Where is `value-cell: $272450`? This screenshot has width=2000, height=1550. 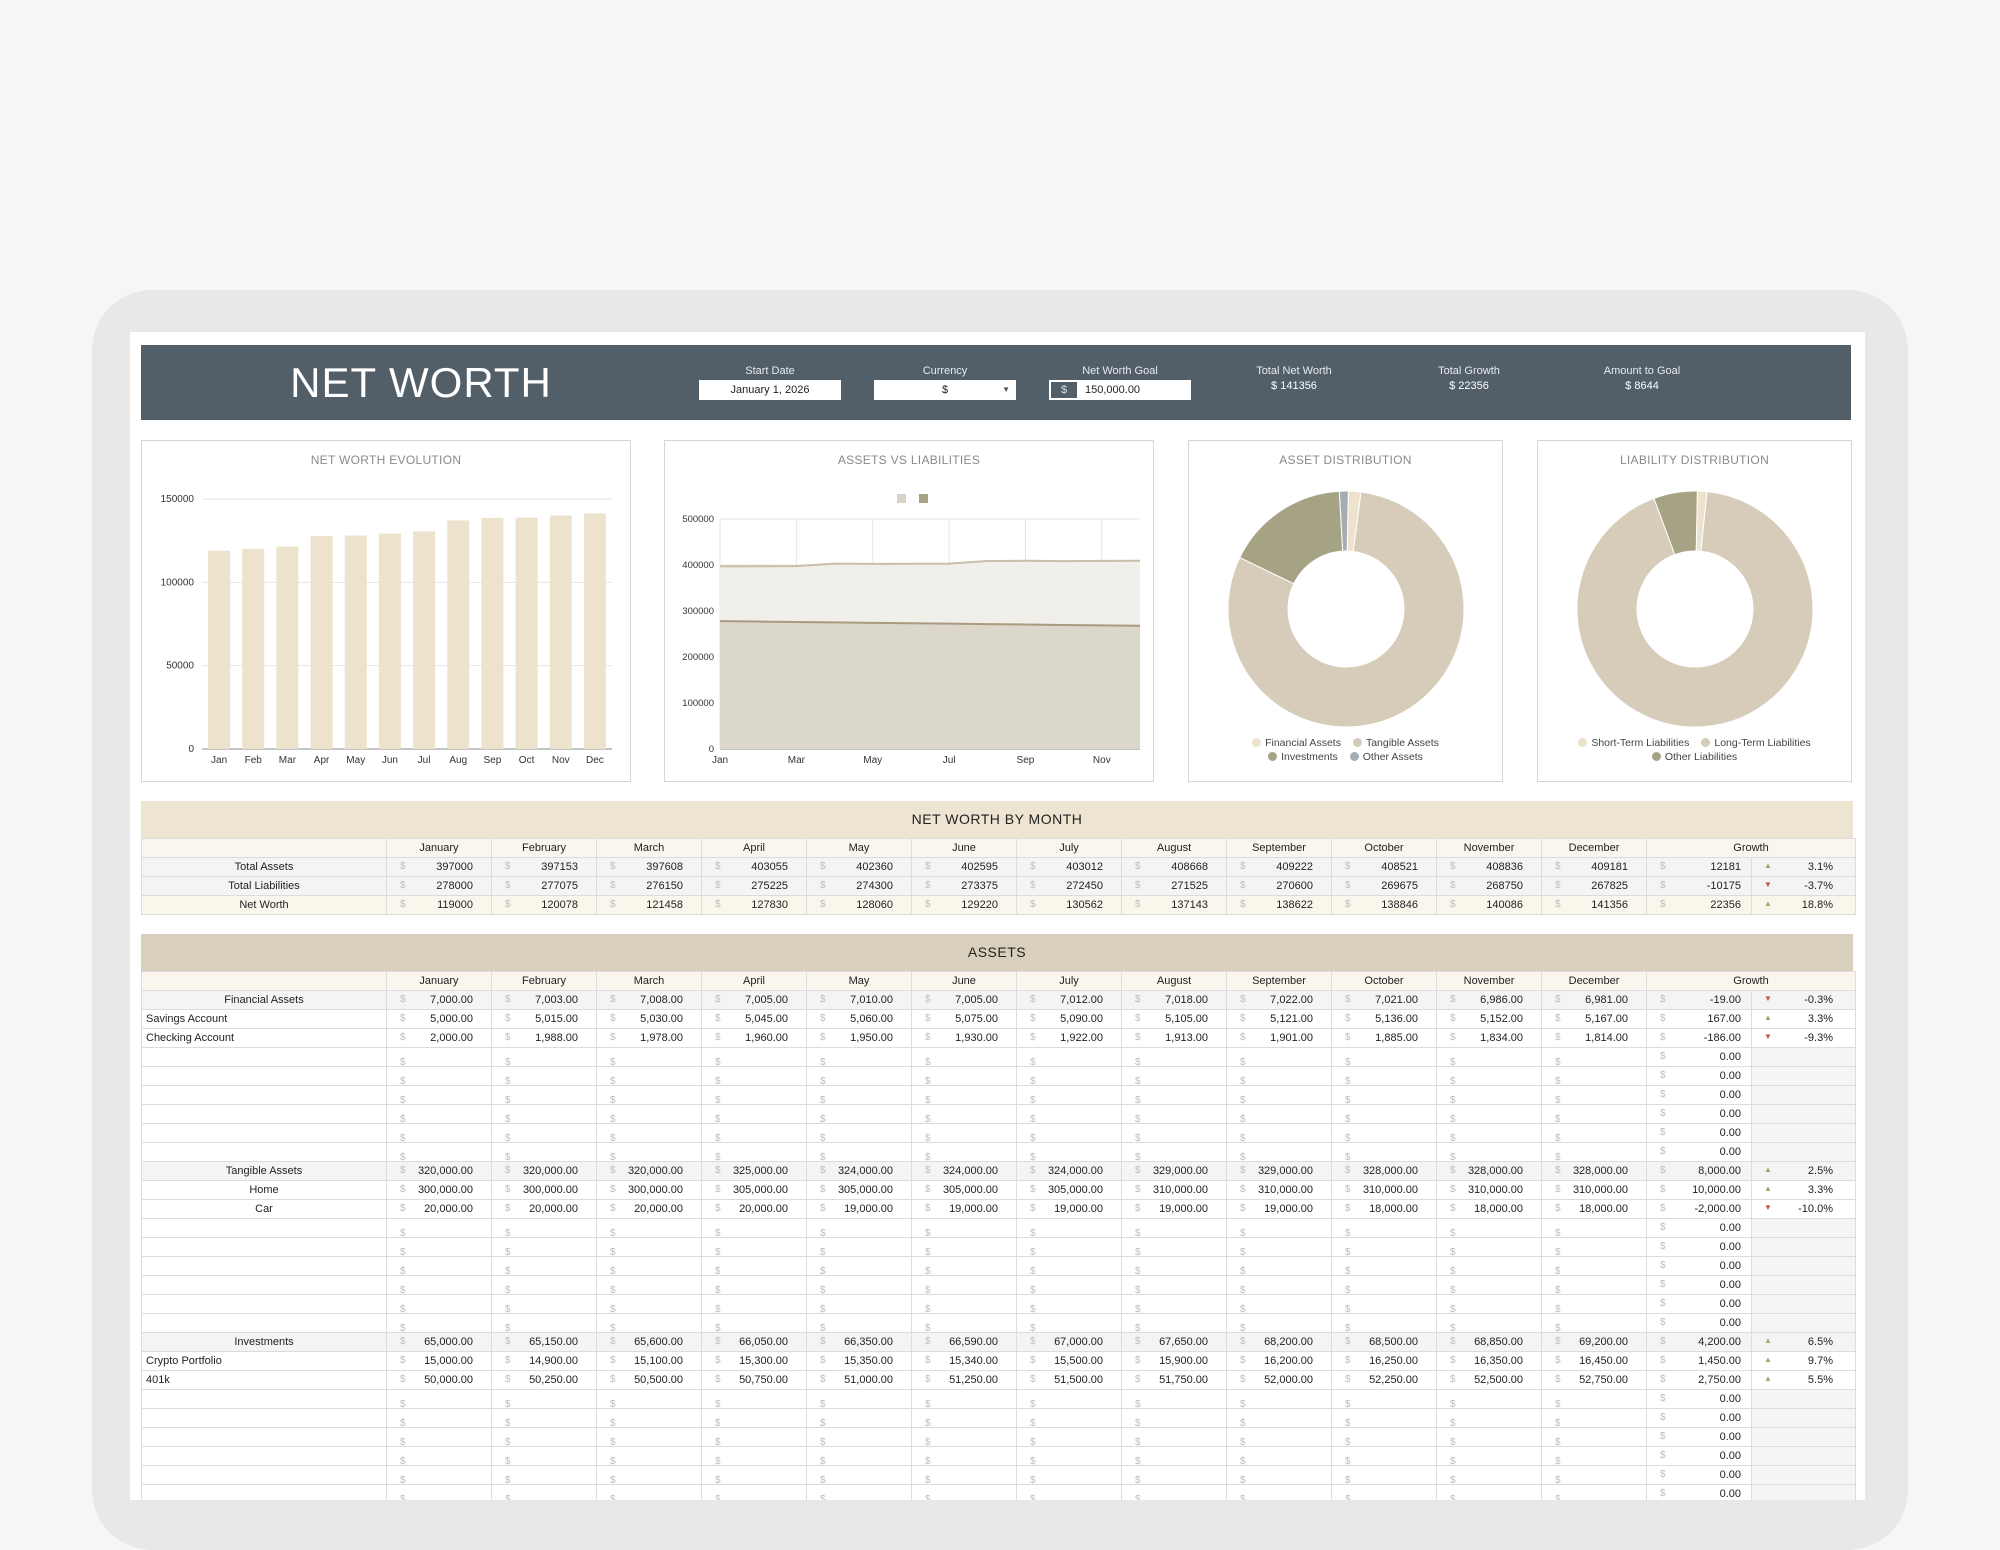
value-cell: $272450 is located at coordinates (1069, 886).